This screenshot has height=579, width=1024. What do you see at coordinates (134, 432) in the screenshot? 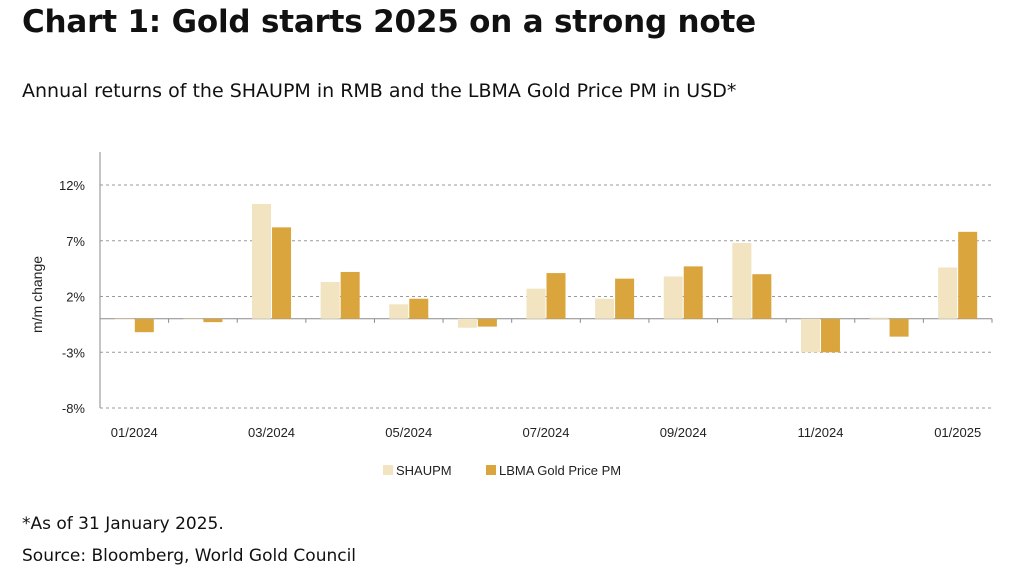
I see `x-tick-label: 01/2024` at bounding box center [134, 432].